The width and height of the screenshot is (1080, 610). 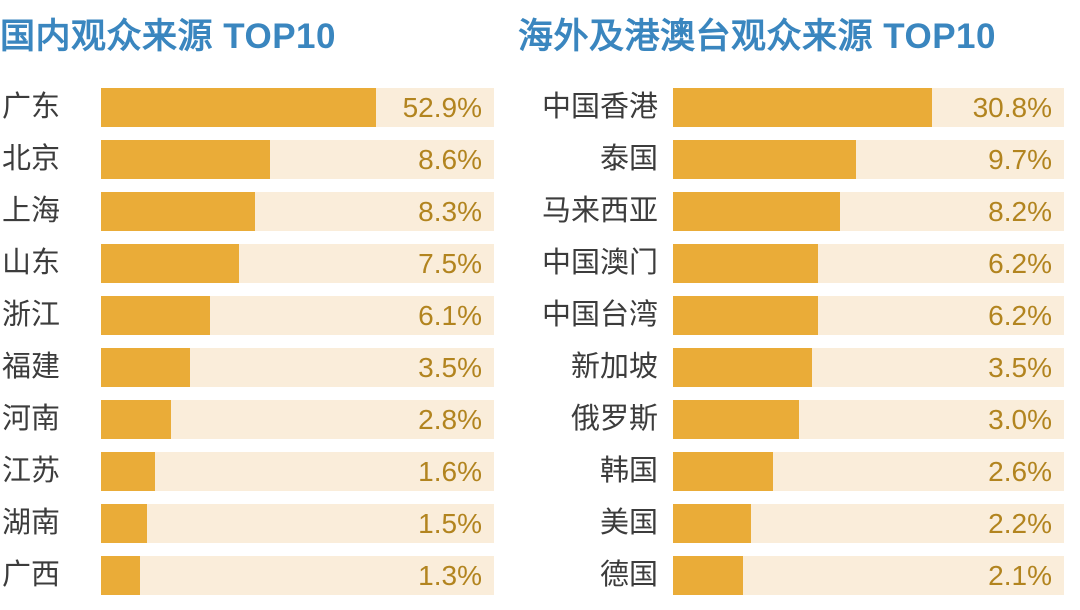 I want to click on bar-category-label: 德国, so click(x=628, y=575).